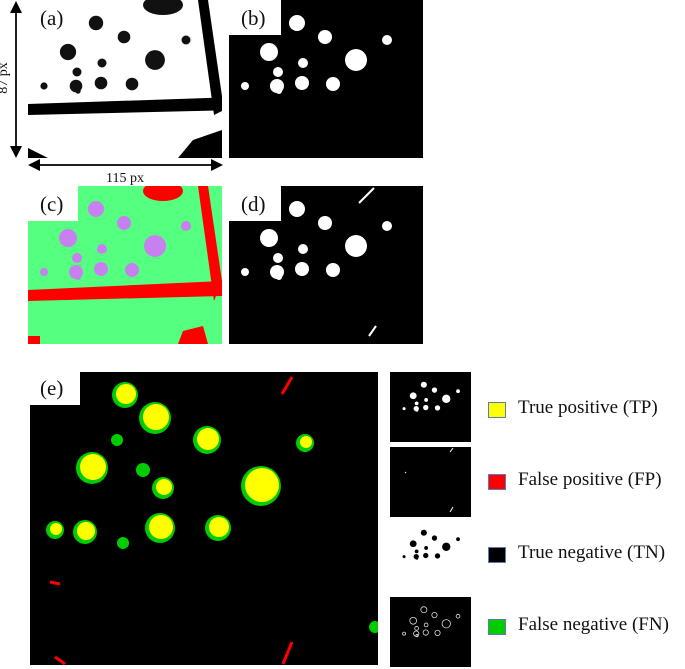 This screenshot has height=669, width=685. I want to click on legend-label-tn: True negative (TN), so click(592, 552).